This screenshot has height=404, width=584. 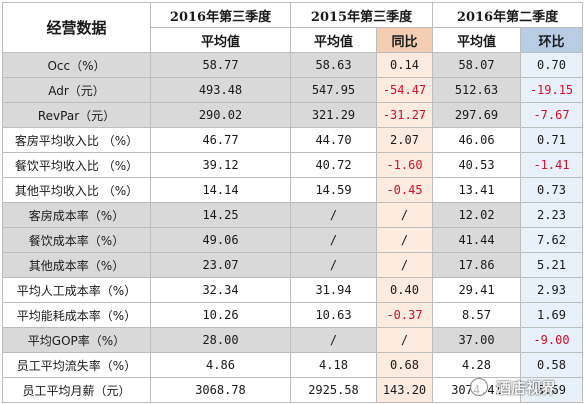 What do you see at coordinates (76, 190) in the screenshot?
I see `row-label: 其他平均收入比 （%）` at bounding box center [76, 190].